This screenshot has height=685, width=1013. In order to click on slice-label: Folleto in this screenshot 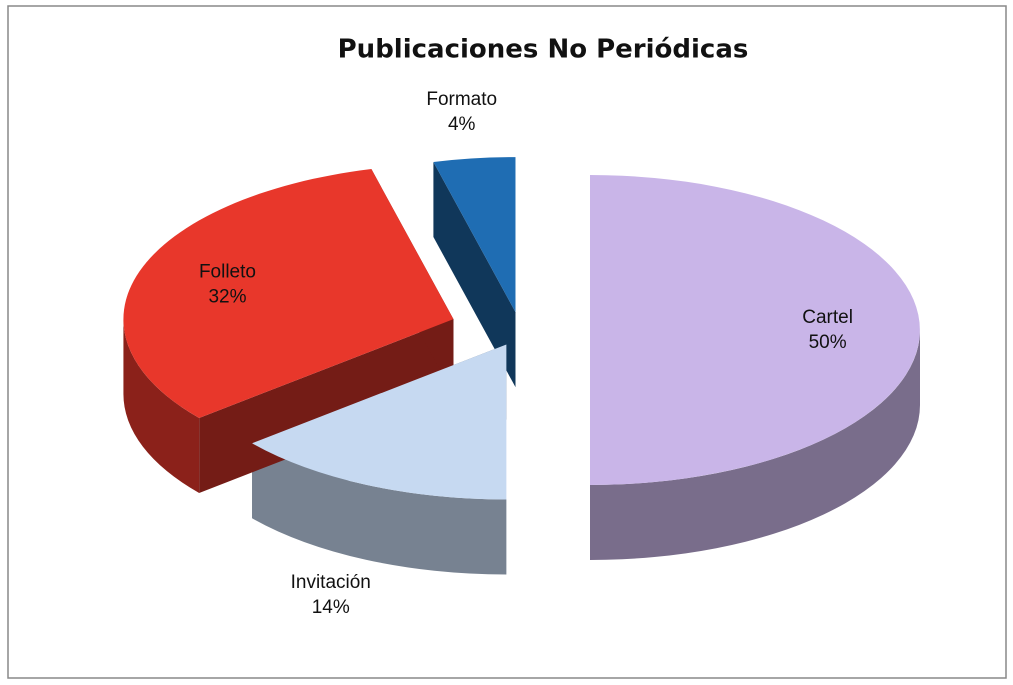, I will do `click(227, 272)`.